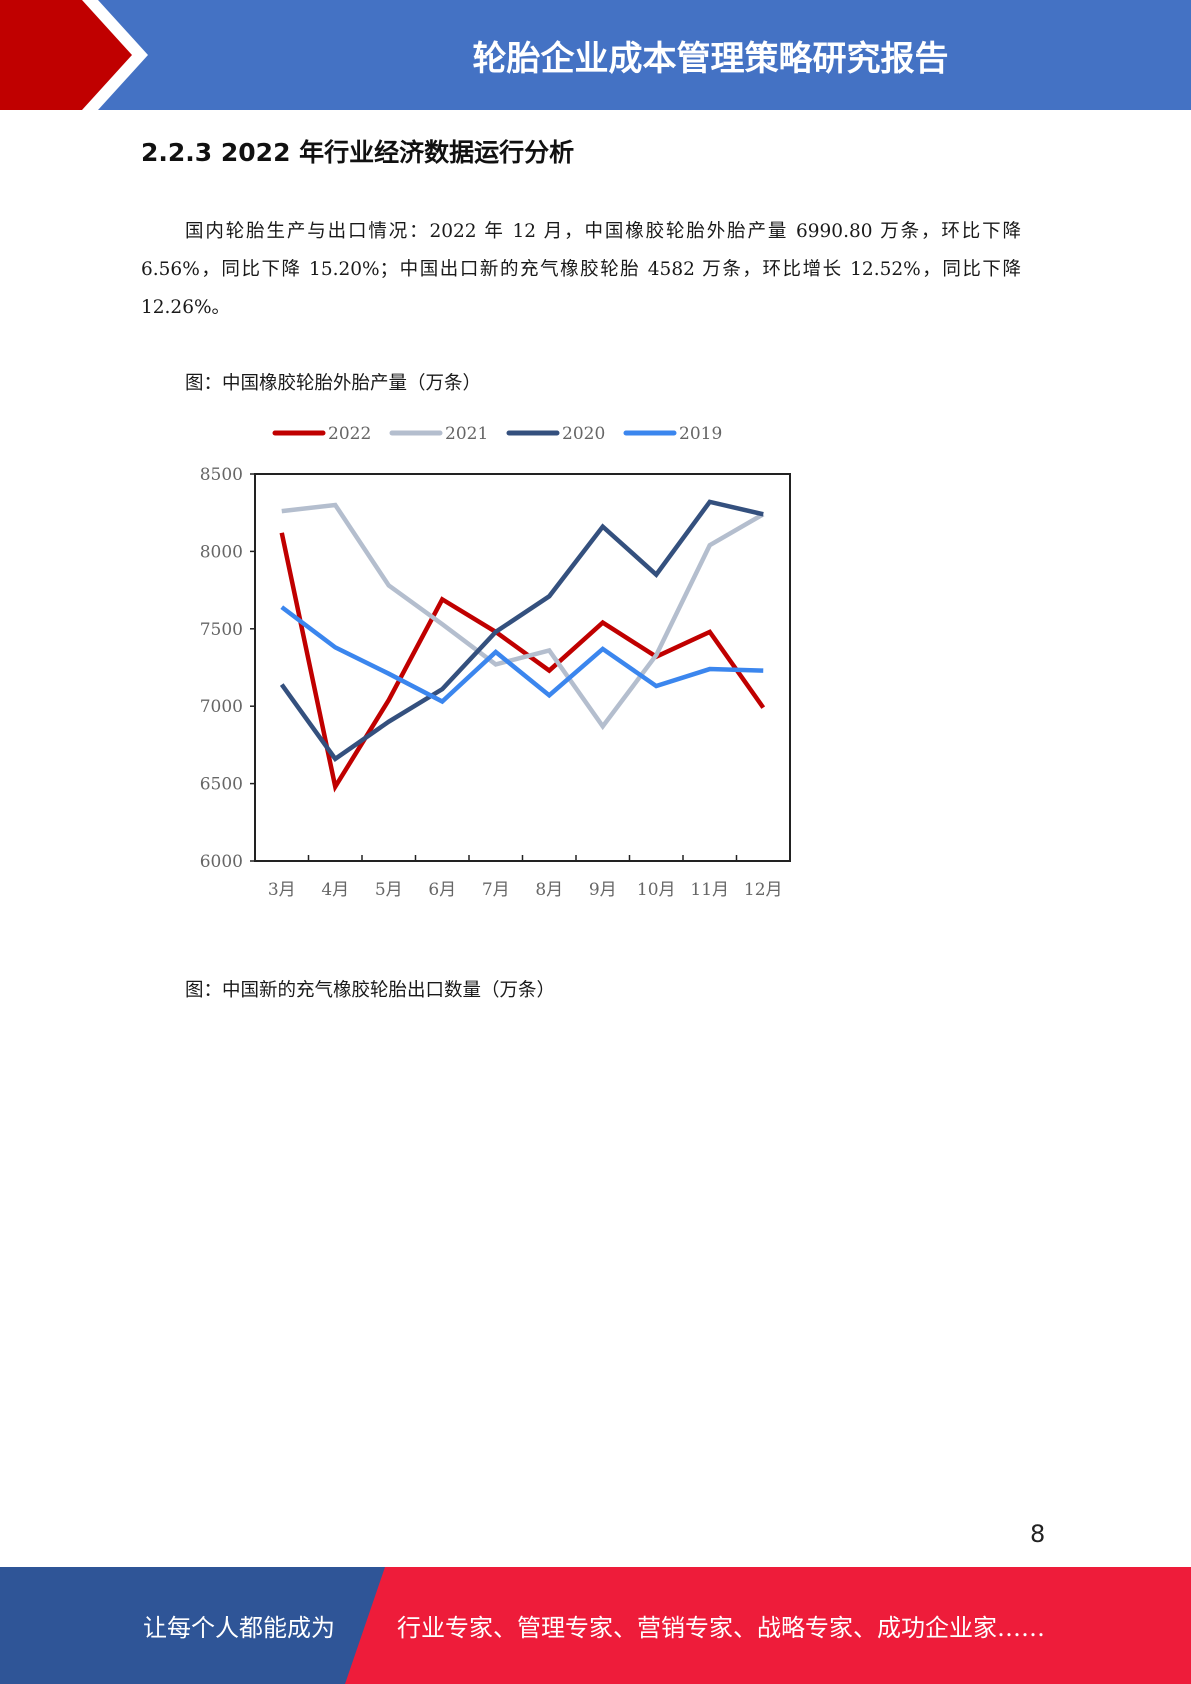 This screenshot has width=1191, height=1684. What do you see at coordinates (466, 434) in the screenshot?
I see `legend-label-2021: 2021` at bounding box center [466, 434].